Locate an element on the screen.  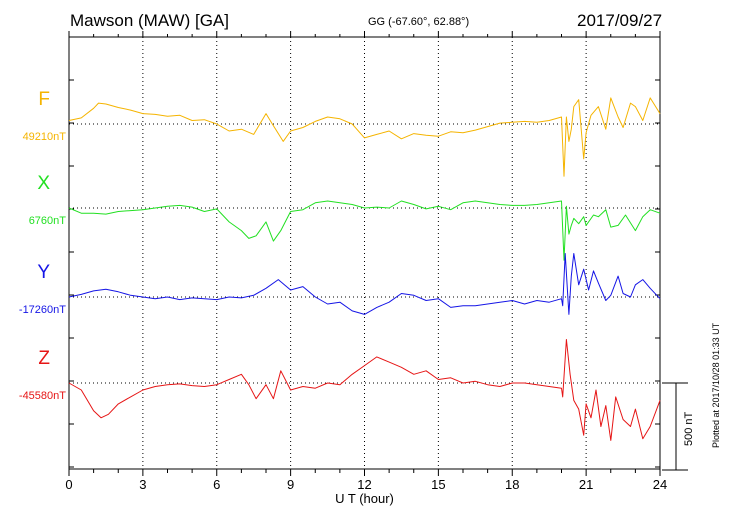
baseline-value-z: -45580nT is located at coordinates (42, 396).